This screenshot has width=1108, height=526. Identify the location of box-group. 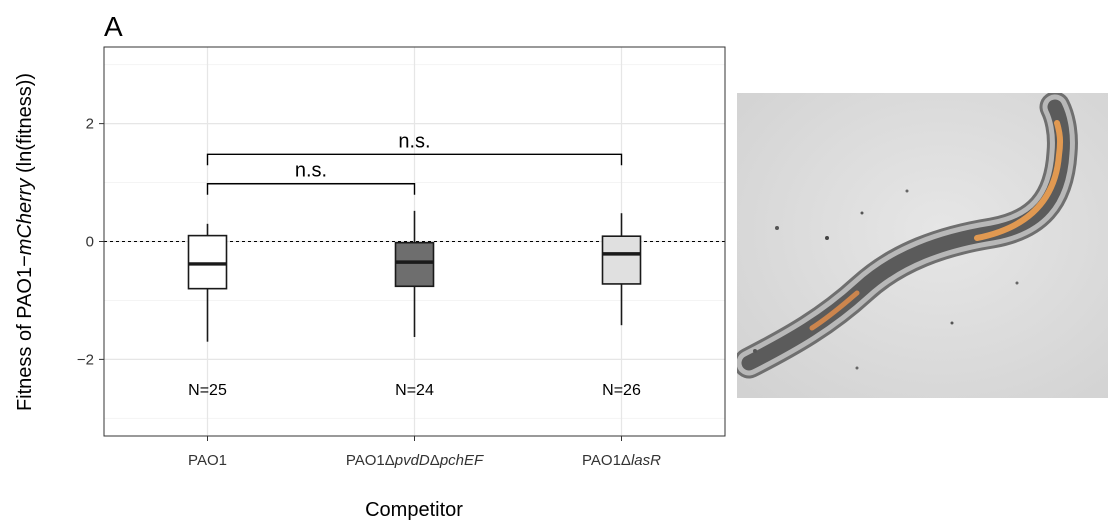
(414, 276).